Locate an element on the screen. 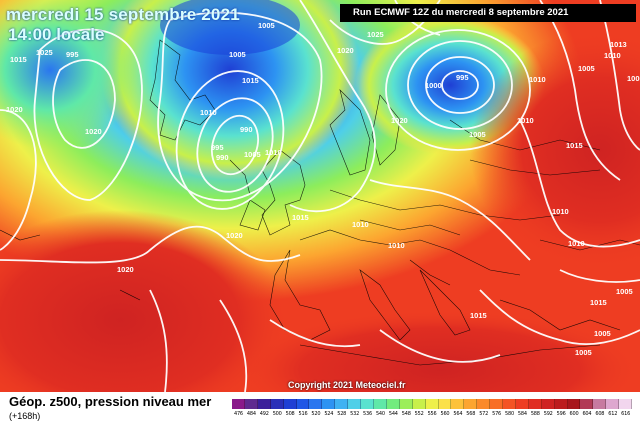 The width and height of the screenshot is (640, 427). copyright-text: Copyright 2021 Meteociel.fr is located at coordinates (347, 385).